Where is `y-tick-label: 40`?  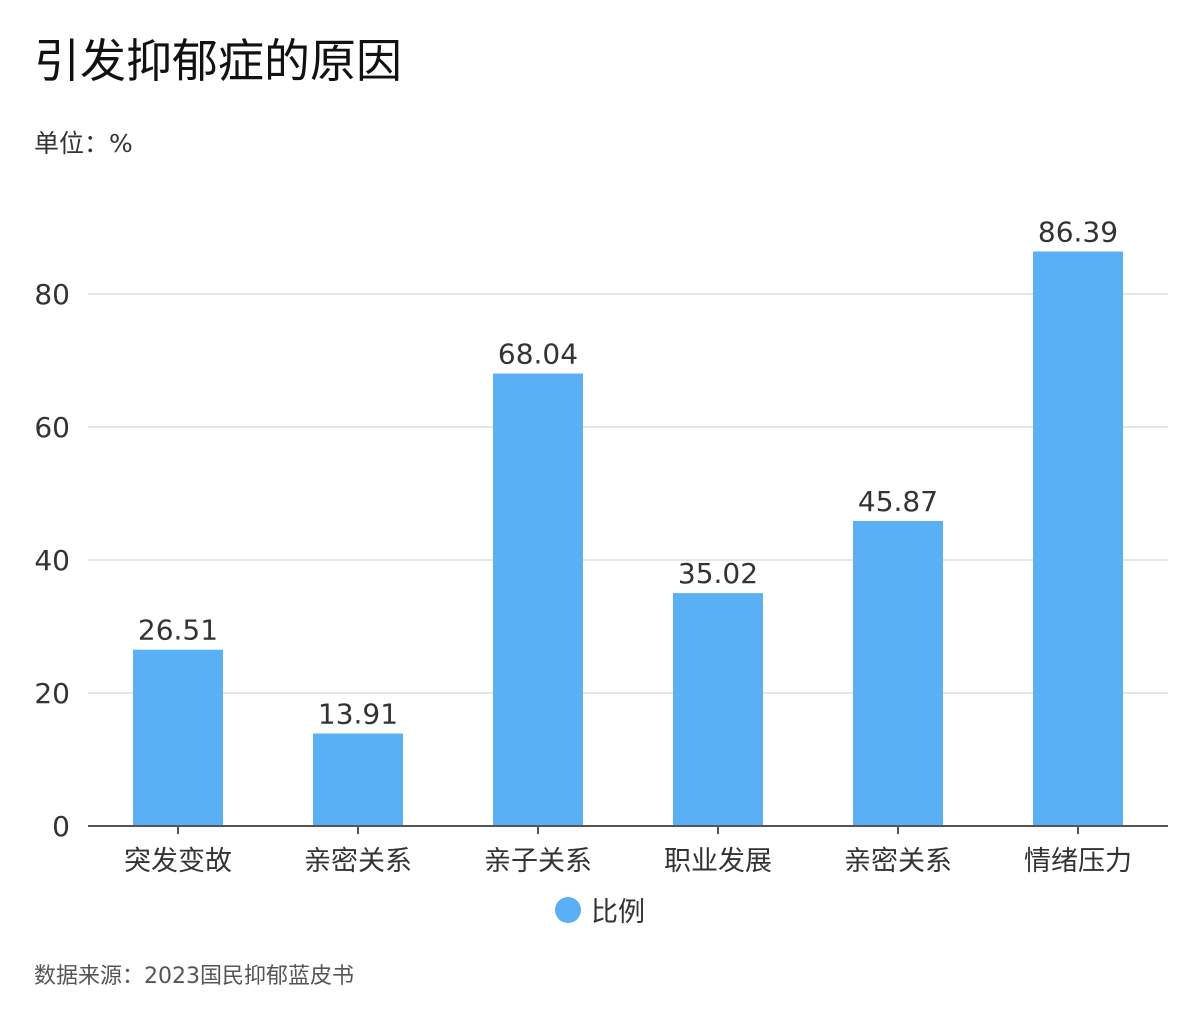
y-tick-label: 40 is located at coordinates (52, 560).